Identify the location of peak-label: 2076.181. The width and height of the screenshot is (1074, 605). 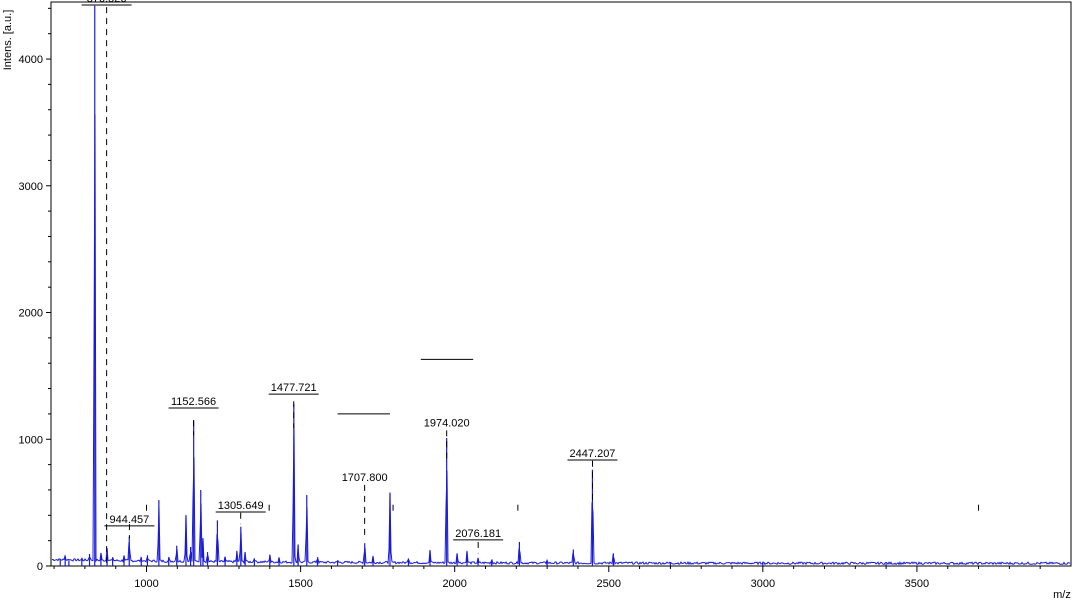
(478, 534).